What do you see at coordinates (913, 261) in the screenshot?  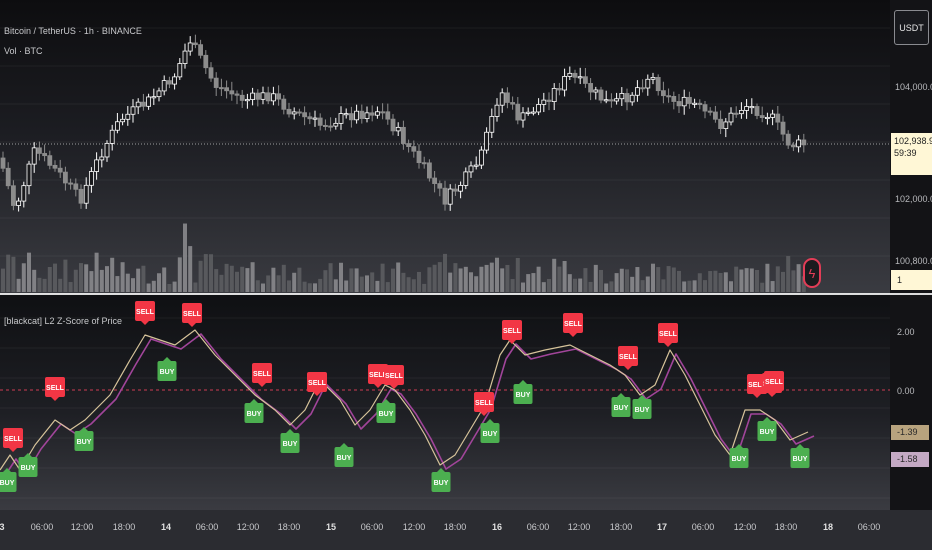 I see `price-tick: 100,800.00` at bounding box center [913, 261].